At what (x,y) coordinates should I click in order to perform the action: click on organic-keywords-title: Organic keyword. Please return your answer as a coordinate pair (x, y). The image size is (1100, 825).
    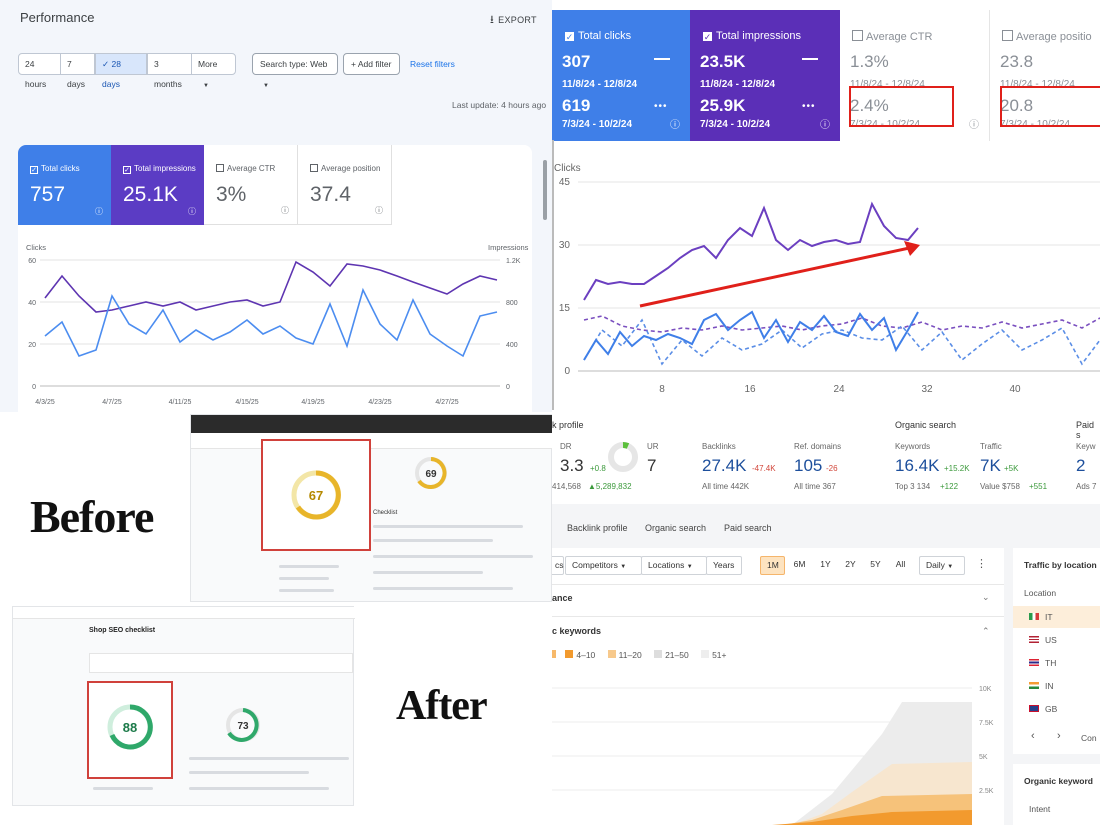
    Looking at the image, I should click on (1058, 781).